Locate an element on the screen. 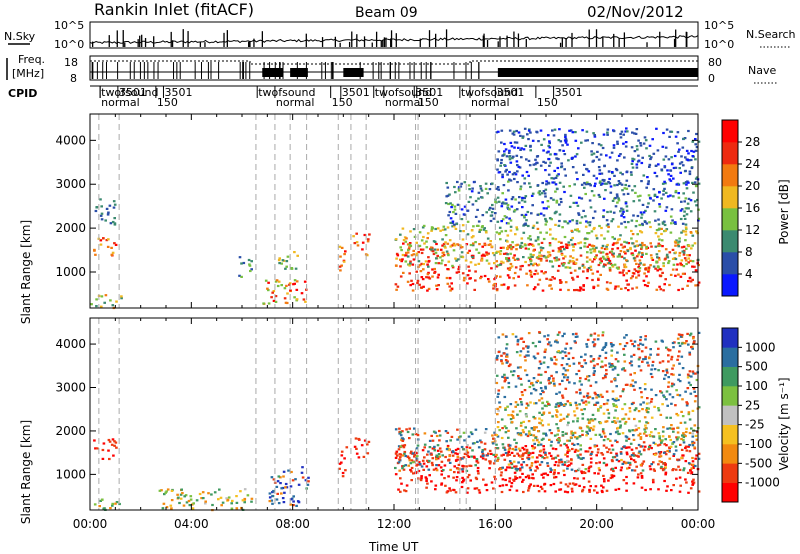 The height and width of the screenshot is (554, 800). colorbar-tick-label: 24 is located at coordinates (752, 164).